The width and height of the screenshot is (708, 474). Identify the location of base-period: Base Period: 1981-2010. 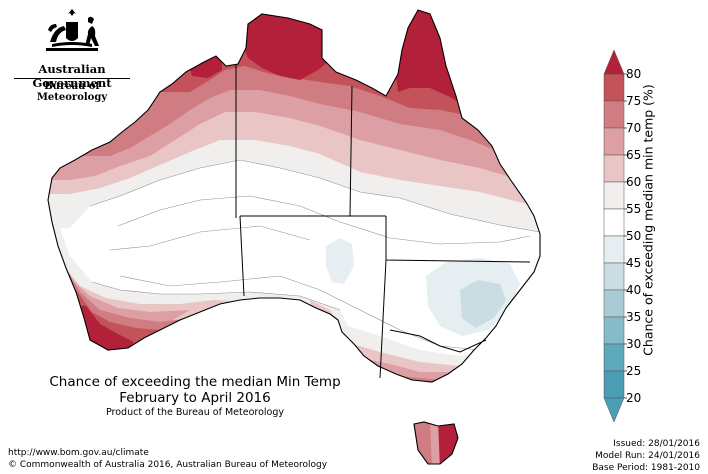
(646, 468).